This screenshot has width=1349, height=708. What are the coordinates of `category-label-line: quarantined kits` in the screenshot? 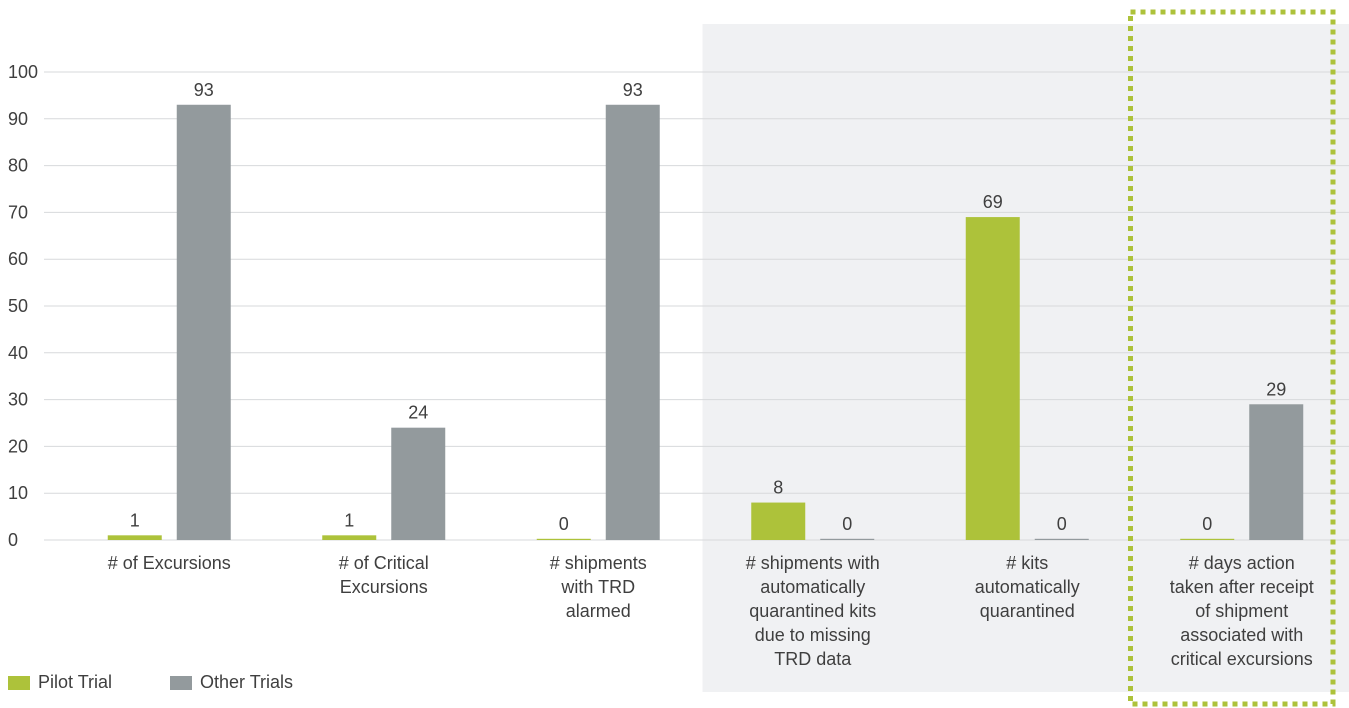 It's located at (812, 611).